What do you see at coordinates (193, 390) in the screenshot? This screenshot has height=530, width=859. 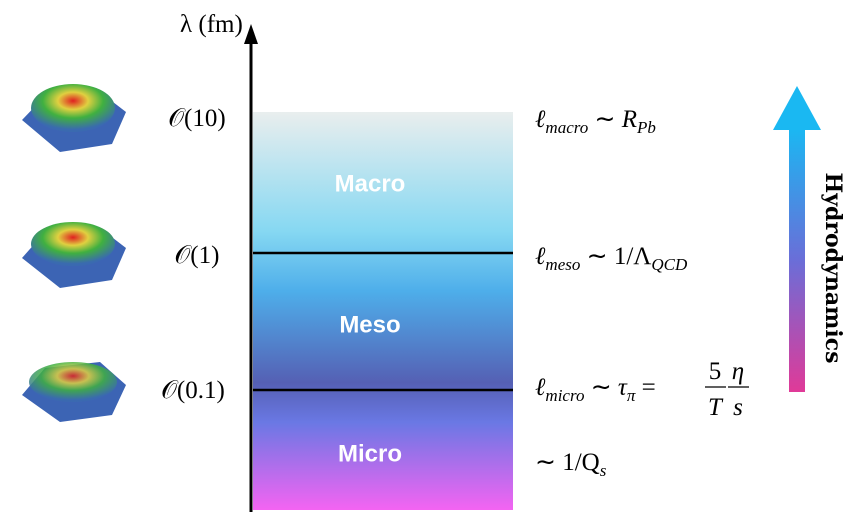 I see `order-label: 𝒪(0.1)` at bounding box center [193, 390].